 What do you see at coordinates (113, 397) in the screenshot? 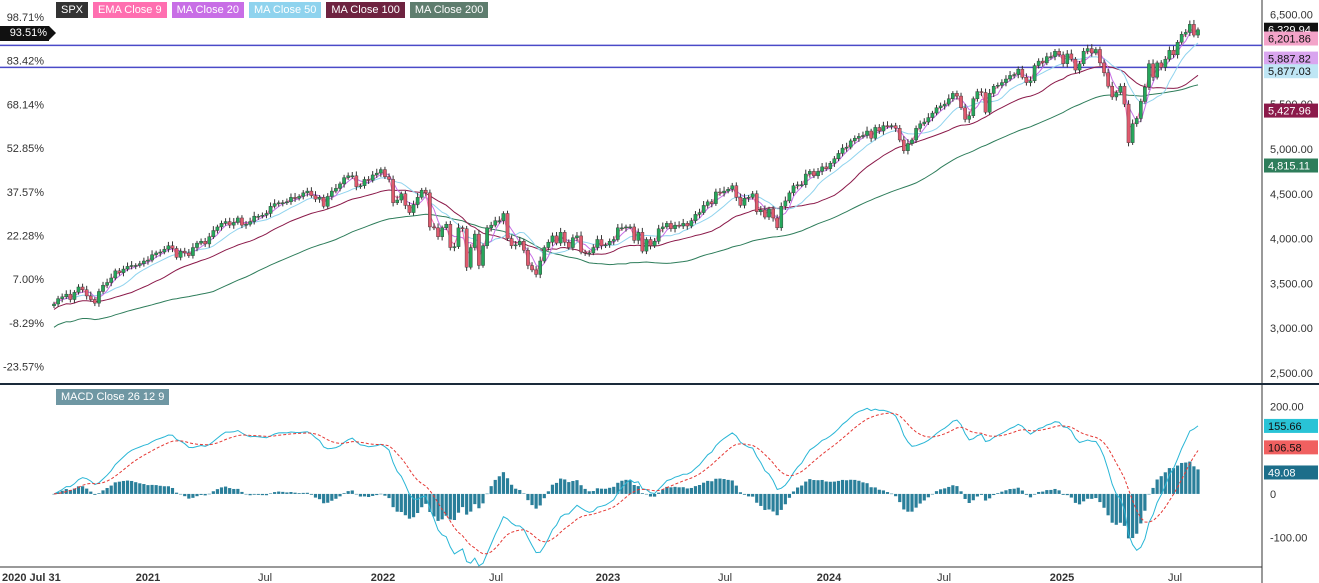
I see `macd-legend: MACD Close 26 12 9` at bounding box center [113, 397].